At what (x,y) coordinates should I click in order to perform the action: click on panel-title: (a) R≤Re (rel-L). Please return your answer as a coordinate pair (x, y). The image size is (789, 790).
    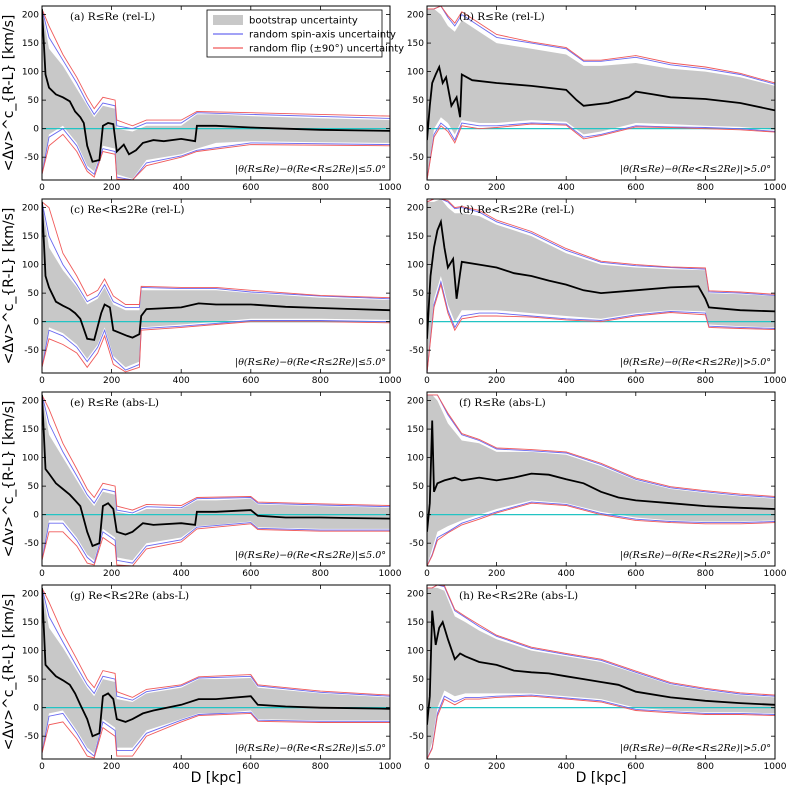
    Looking at the image, I should click on (112, 17).